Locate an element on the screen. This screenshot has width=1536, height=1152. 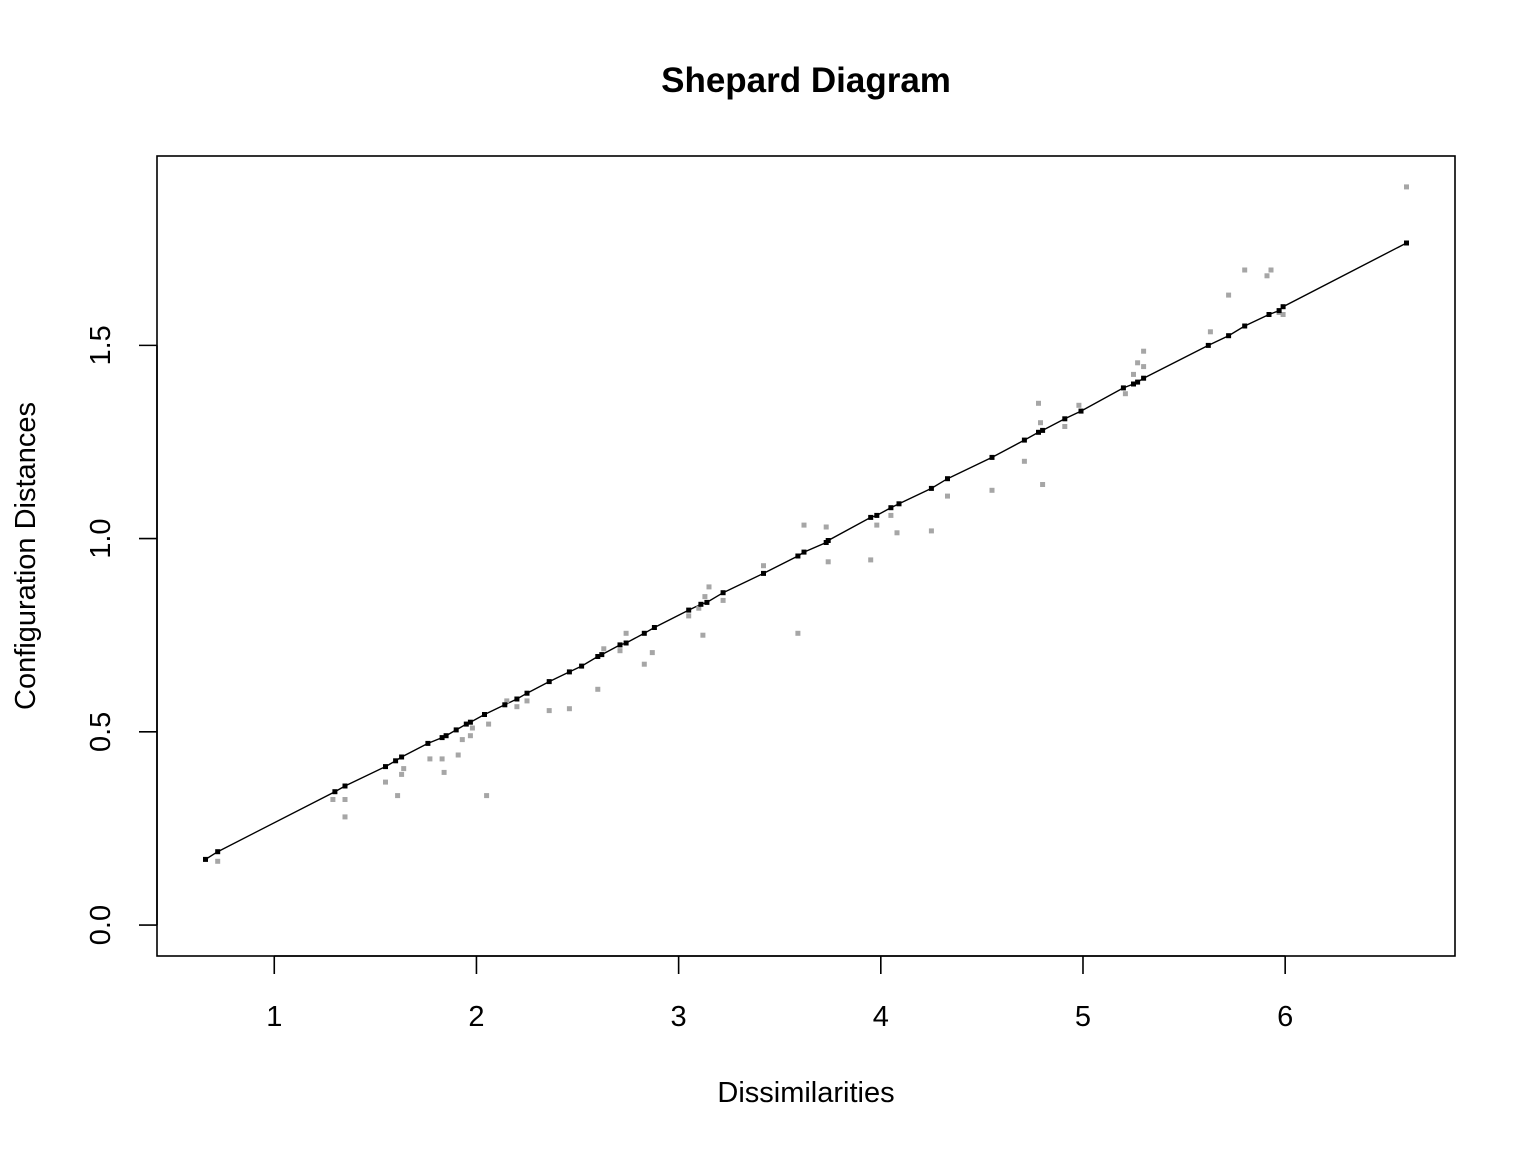
y-tick-label: 1.0 is located at coordinates (101, 538).